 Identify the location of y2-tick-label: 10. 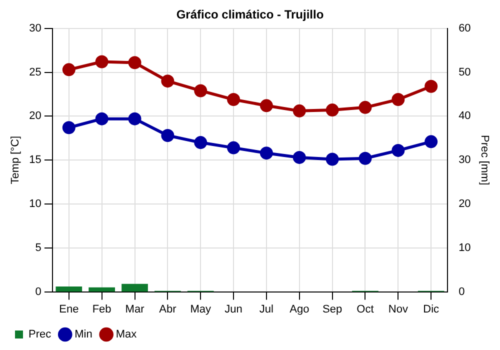
(464, 248).